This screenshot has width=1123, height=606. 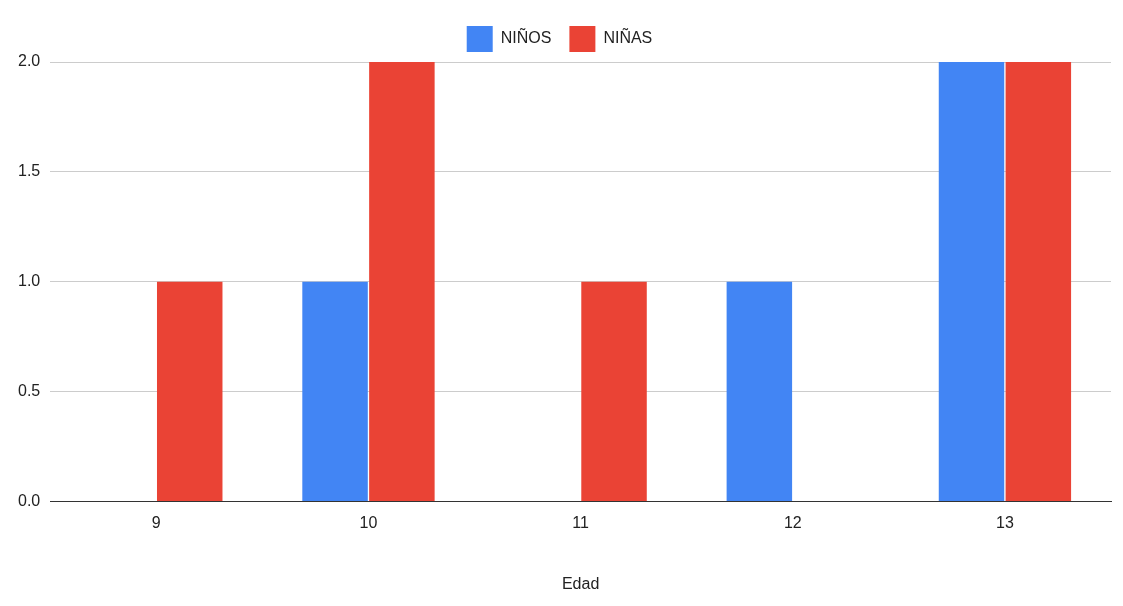 What do you see at coordinates (29, 61) in the screenshot?
I see `y-tick-label: 2.0` at bounding box center [29, 61].